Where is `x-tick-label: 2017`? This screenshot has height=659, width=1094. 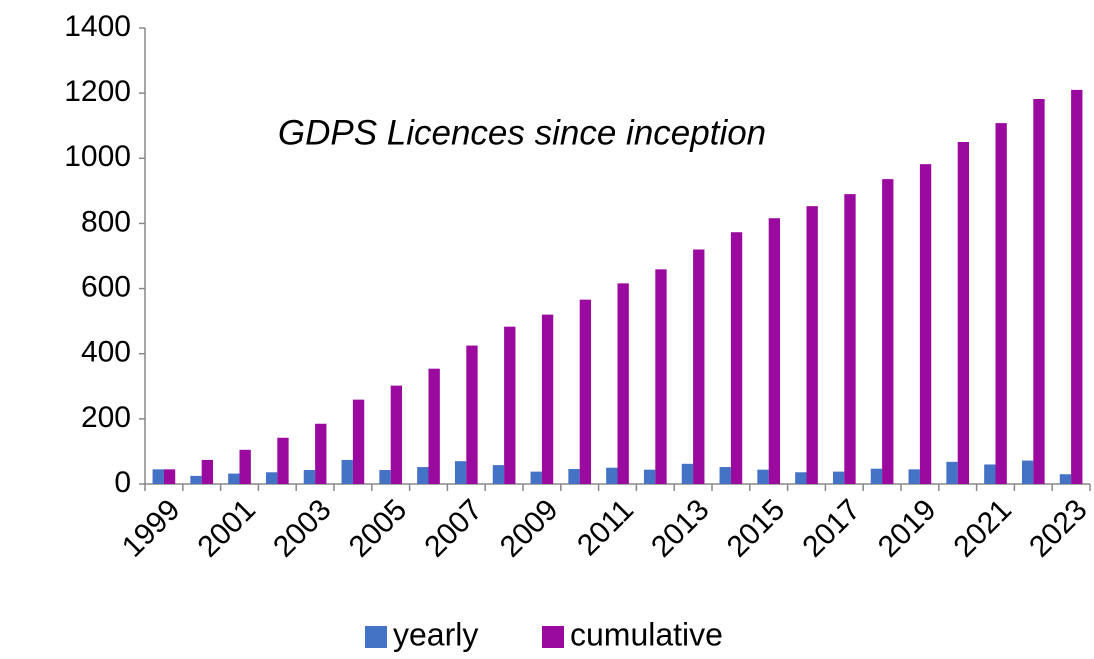 x-tick-label: 2017 is located at coordinates (831, 528).